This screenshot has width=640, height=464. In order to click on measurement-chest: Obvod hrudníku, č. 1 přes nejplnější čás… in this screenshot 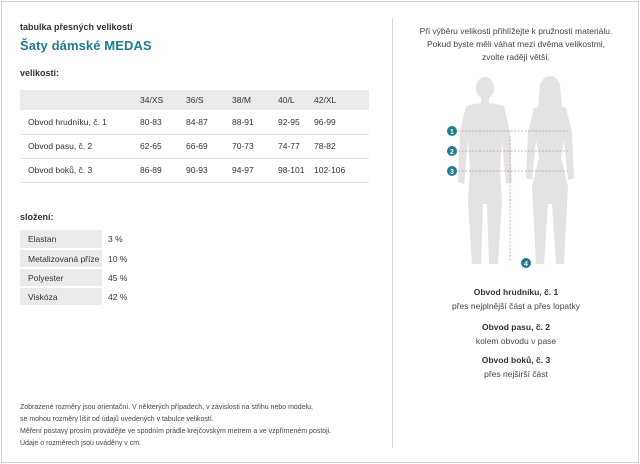, I will do `click(516, 299)`.